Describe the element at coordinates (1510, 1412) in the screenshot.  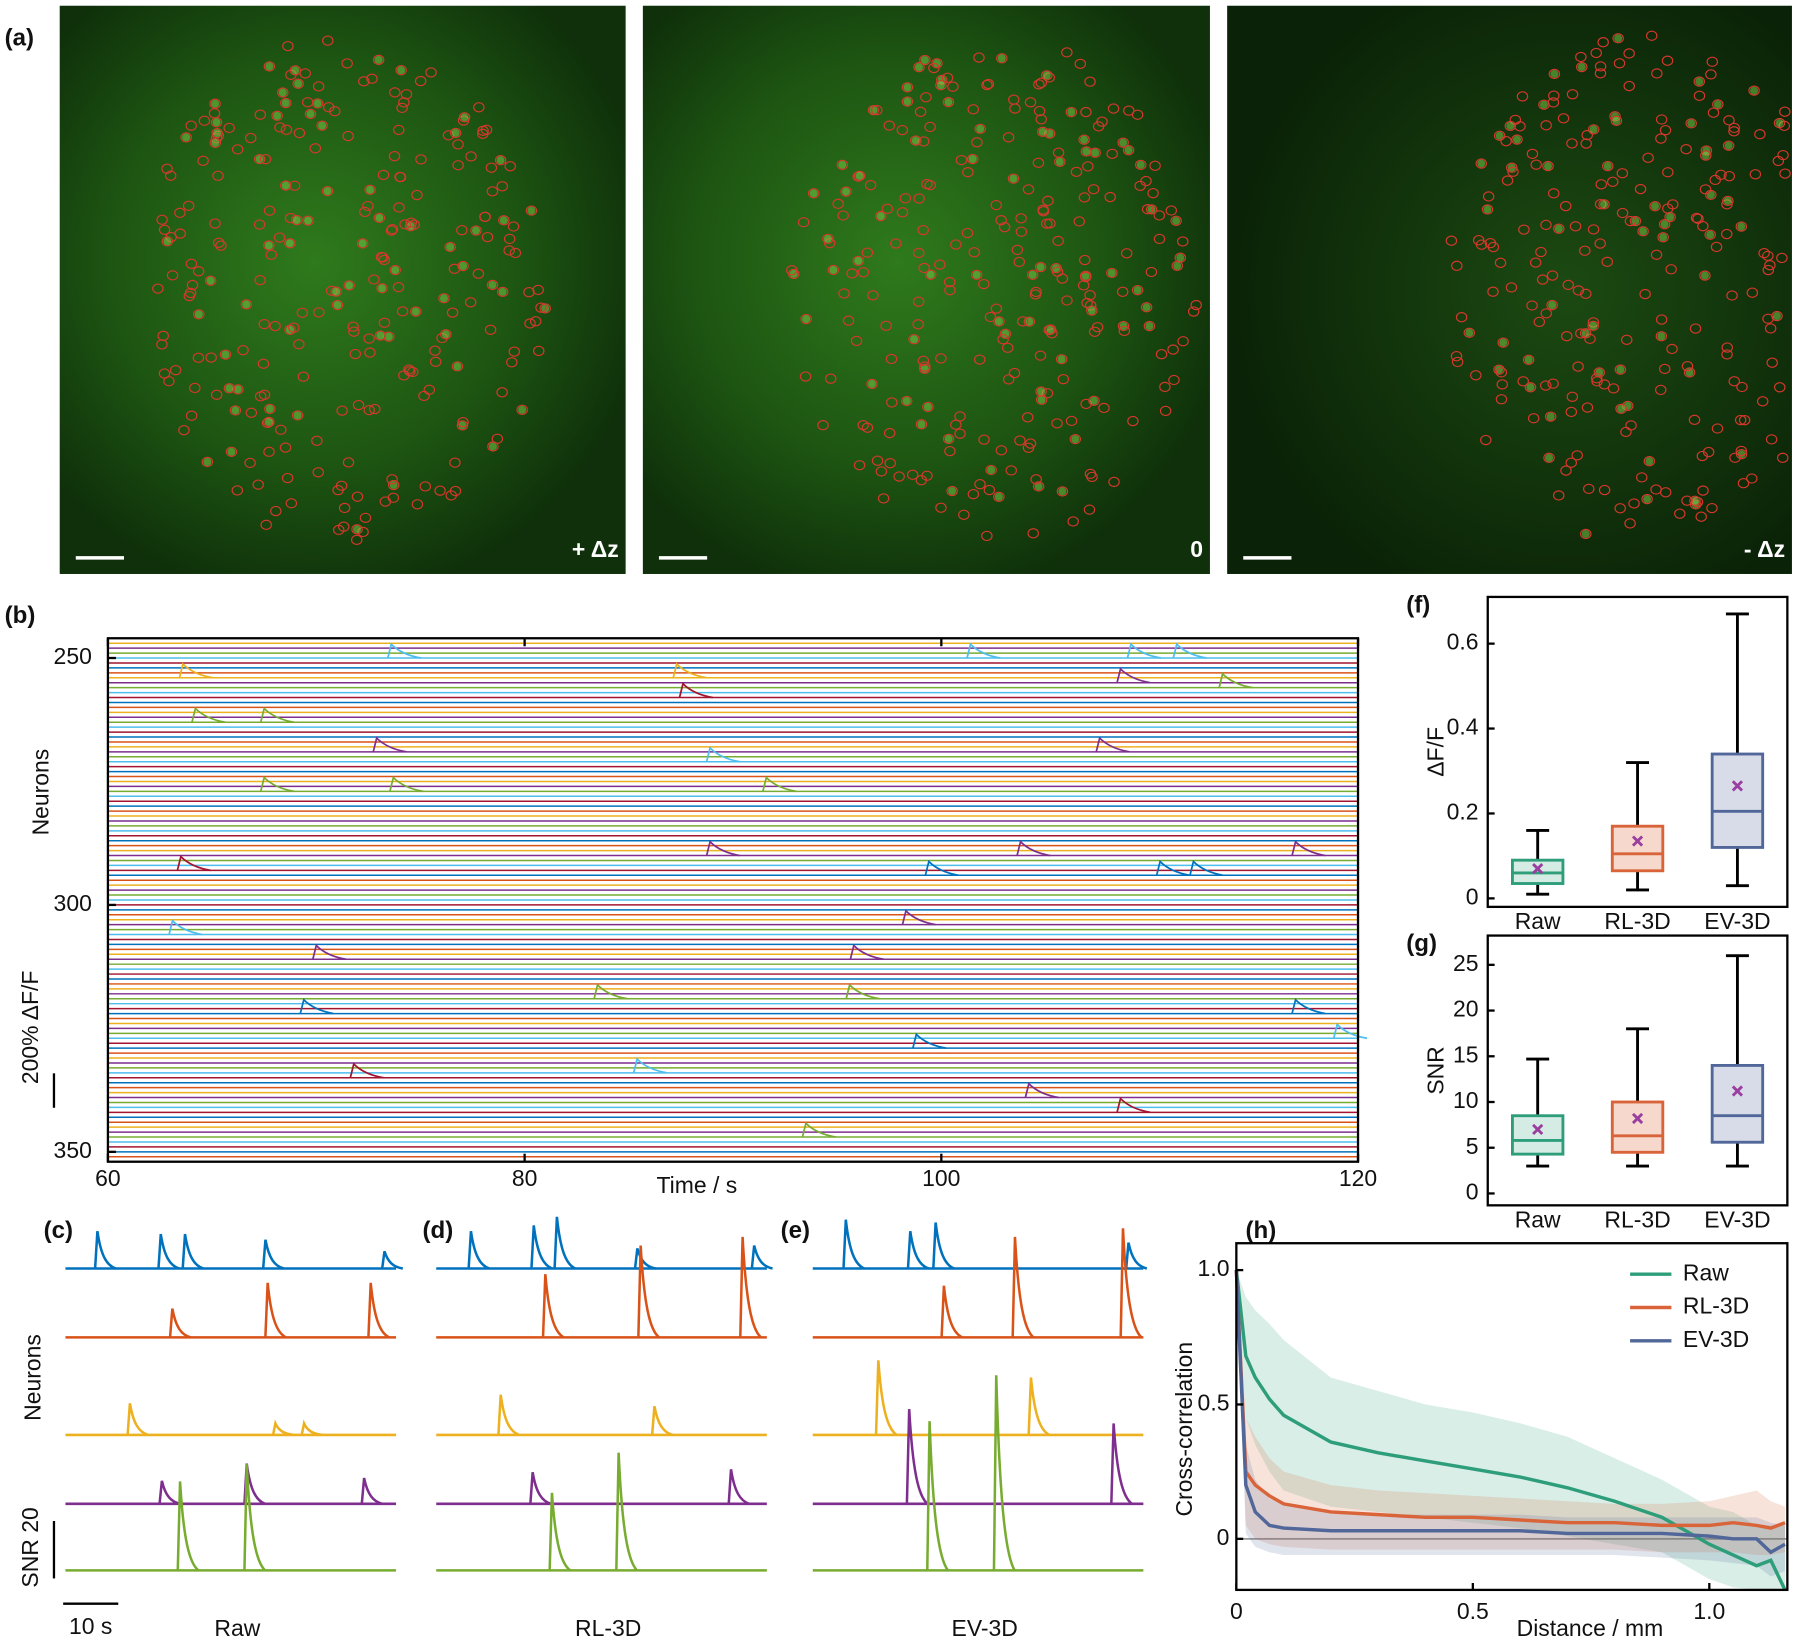
I see `confidence-band` at that location.